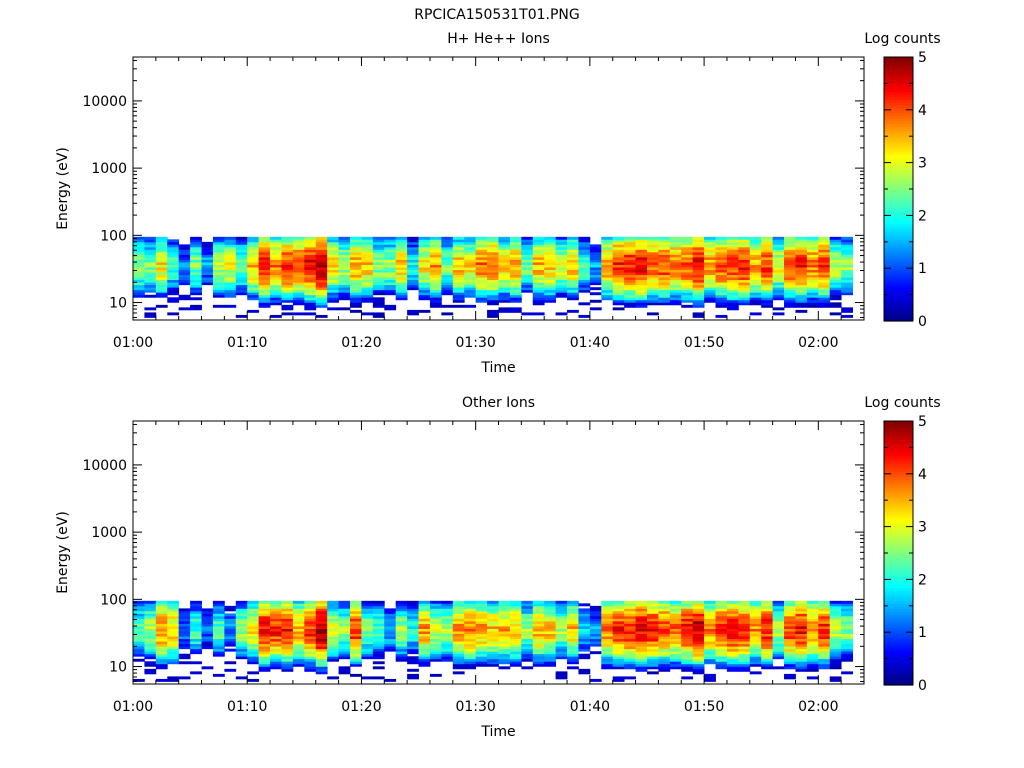 This screenshot has width=1024, height=768. I want to click on colorbar-tick-label: 1, so click(922, 633).